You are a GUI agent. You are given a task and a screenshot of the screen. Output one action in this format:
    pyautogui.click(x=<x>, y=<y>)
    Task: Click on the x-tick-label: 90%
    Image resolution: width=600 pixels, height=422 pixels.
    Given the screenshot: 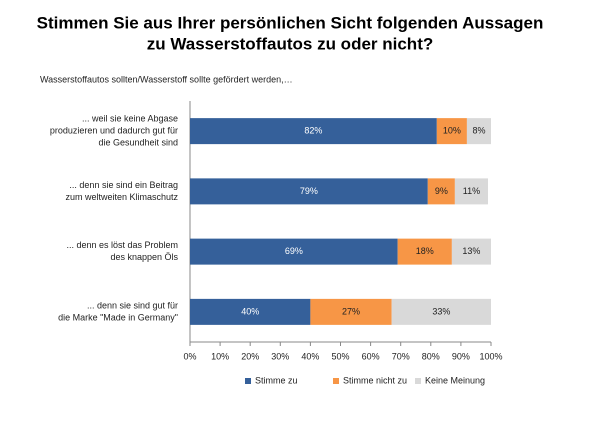 What is the action you would take?
    pyautogui.click(x=461, y=356)
    